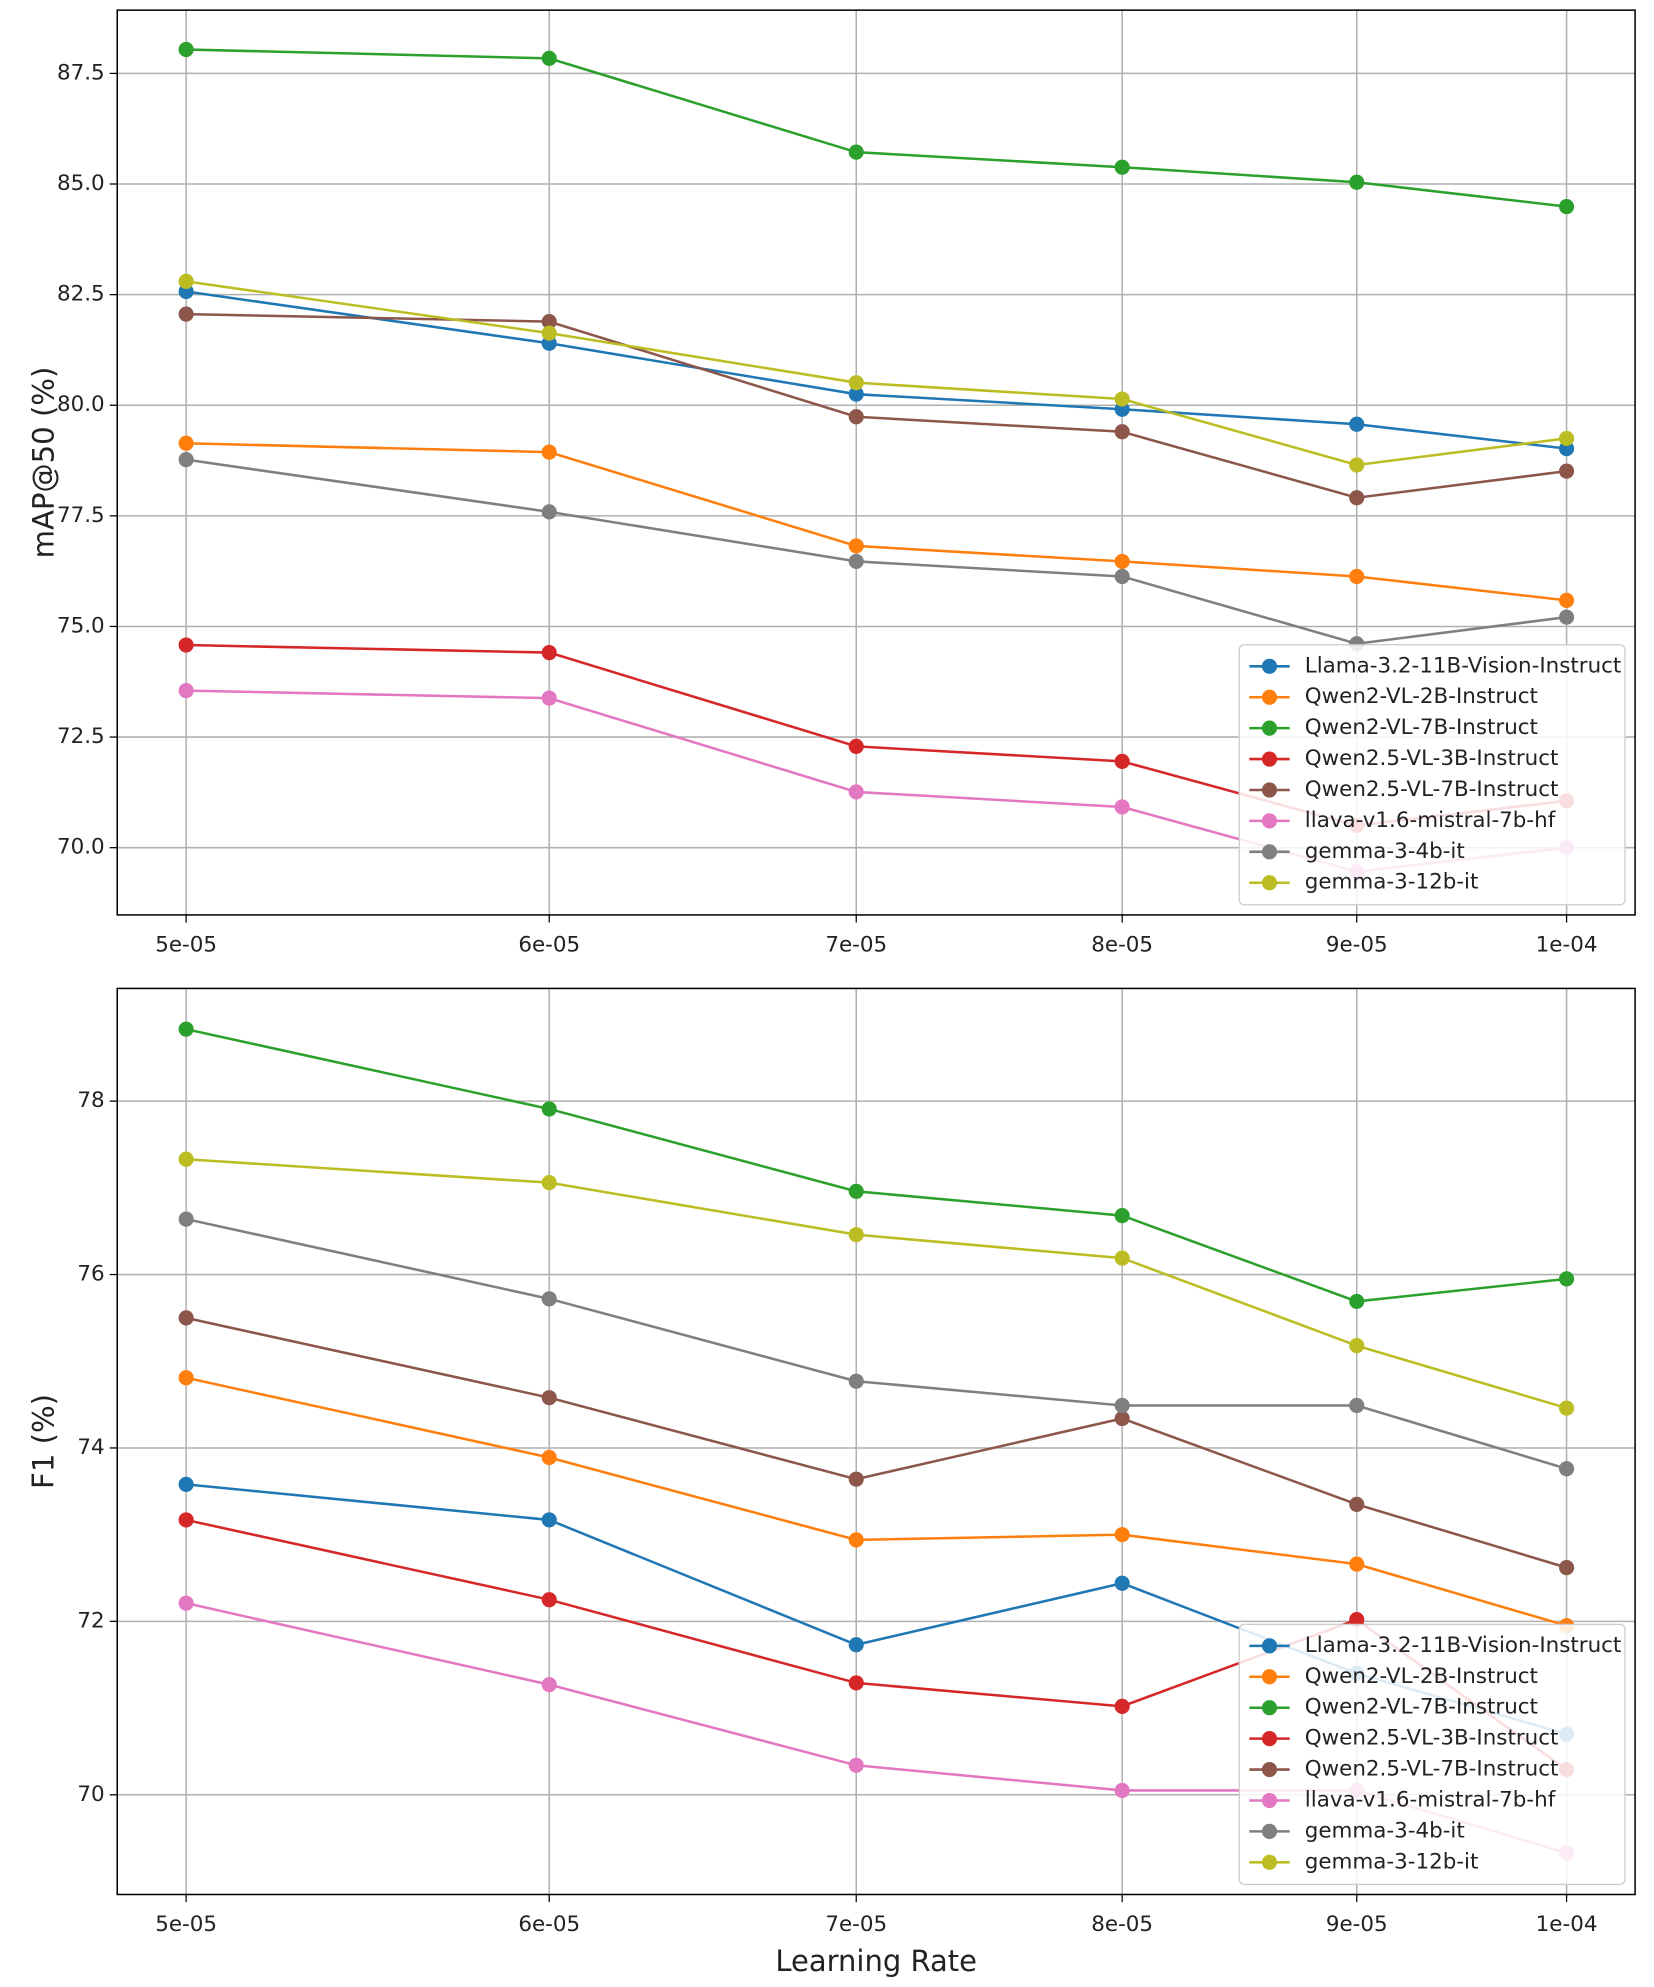 This screenshot has height=1987, width=1654. I want to click on y-tick-label: 72.5, so click(81, 736).